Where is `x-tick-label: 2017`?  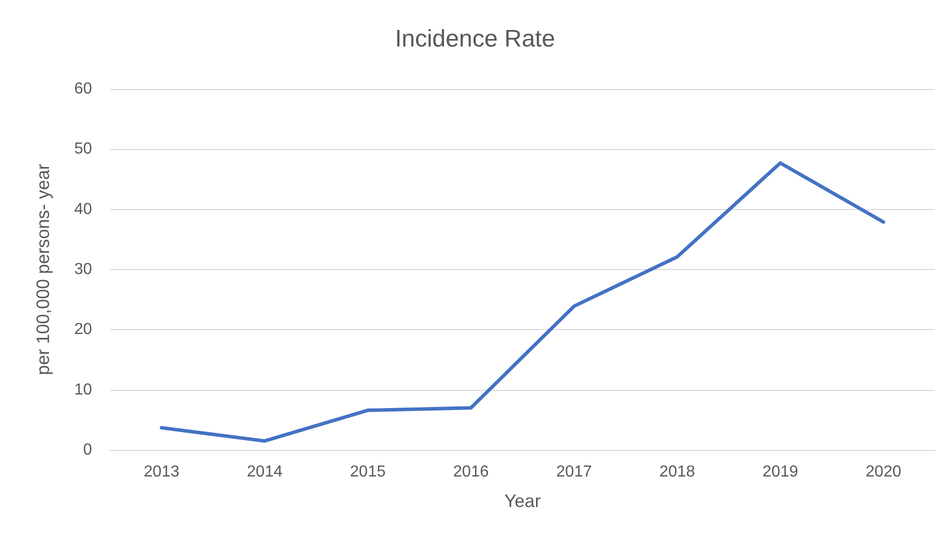
x-tick-label: 2017 is located at coordinates (574, 472).